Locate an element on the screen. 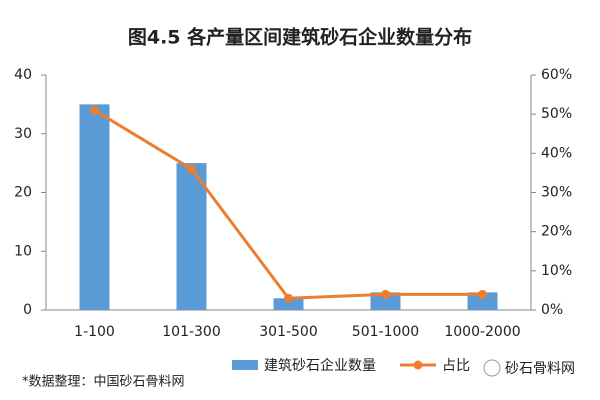 The width and height of the screenshot is (600, 400). y2-tick-label: 40% is located at coordinates (556, 153).